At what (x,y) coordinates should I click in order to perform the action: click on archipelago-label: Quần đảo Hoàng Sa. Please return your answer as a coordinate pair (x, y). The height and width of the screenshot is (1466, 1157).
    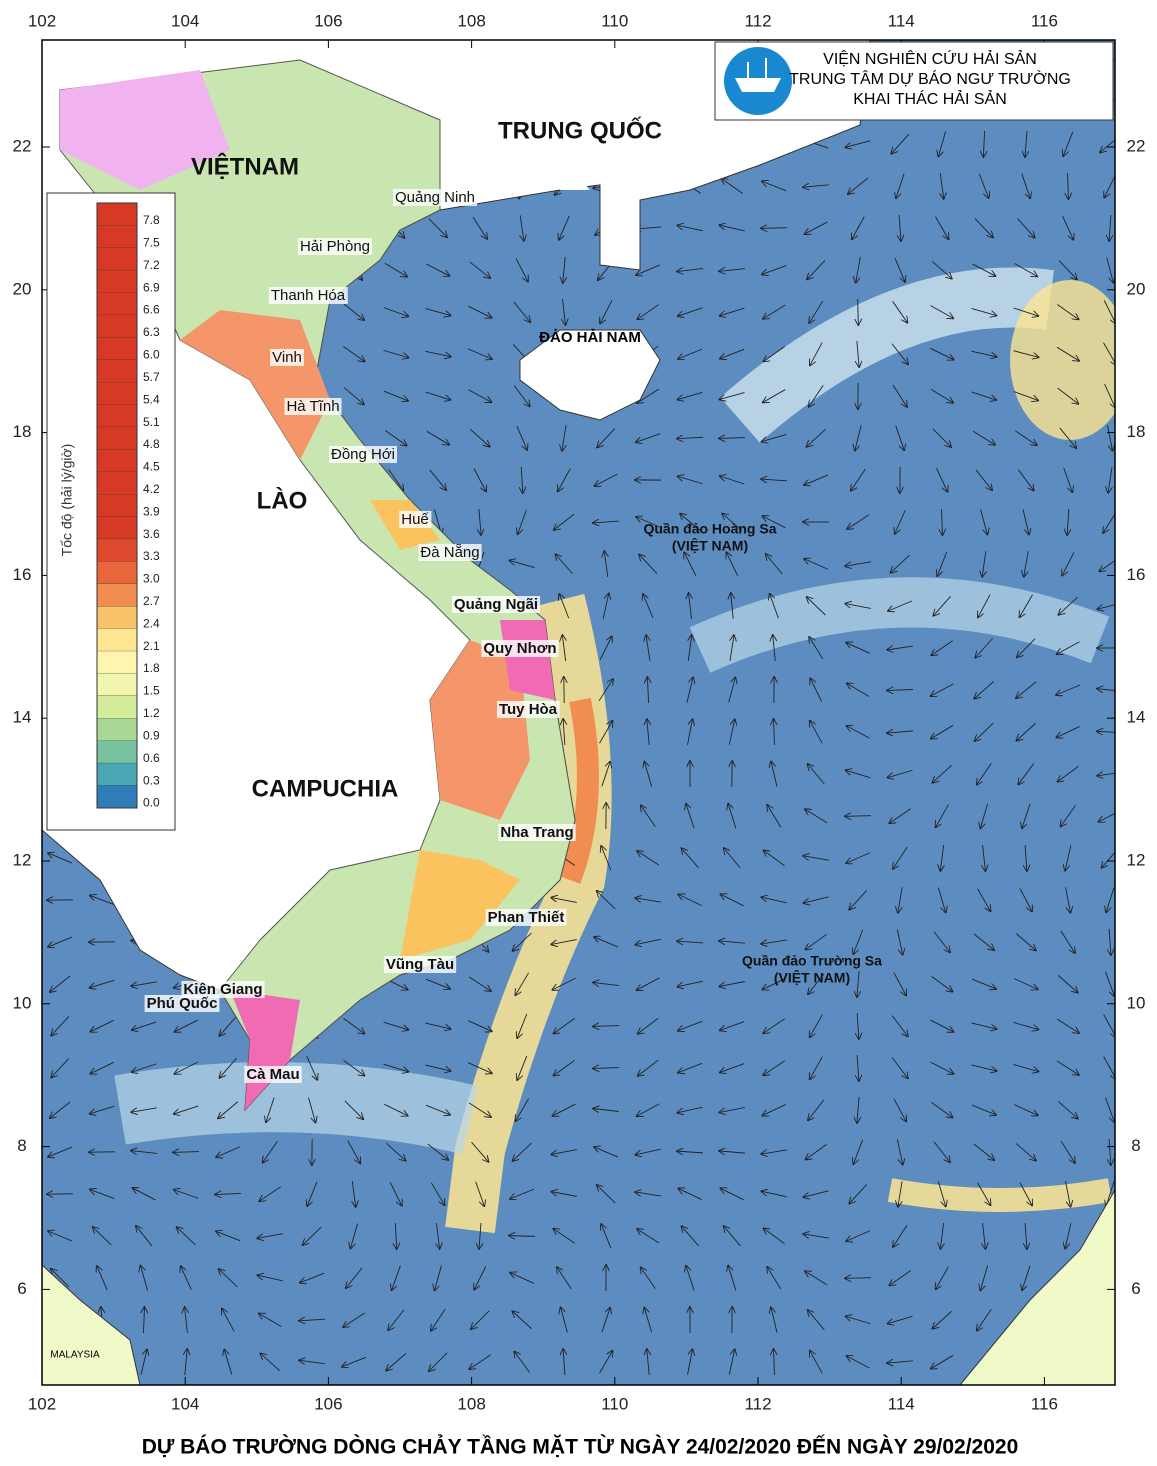
    Looking at the image, I should click on (709, 529).